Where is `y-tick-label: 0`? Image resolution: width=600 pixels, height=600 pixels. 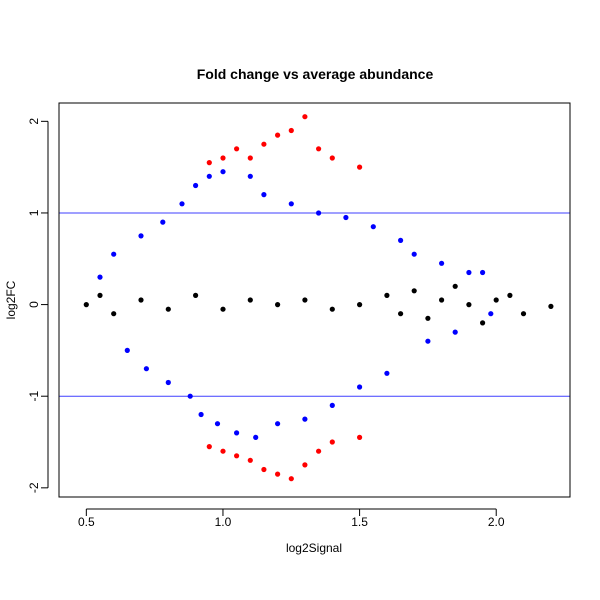
y-tick-label: 0 is located at coordinates (34, 304).